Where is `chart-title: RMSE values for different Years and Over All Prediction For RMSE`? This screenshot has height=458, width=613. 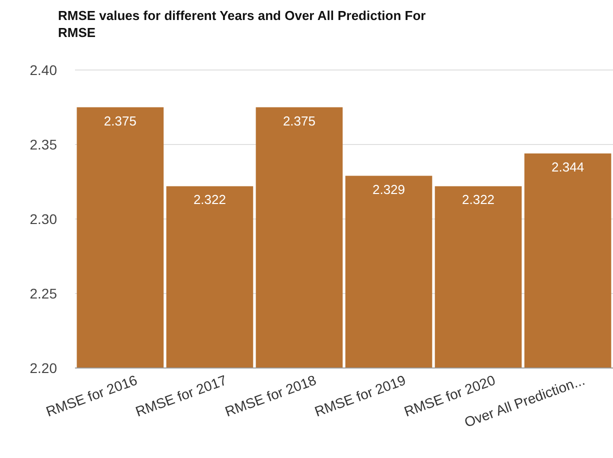
chart-title: RMSE values for different Years and Over All Prediction For RMSE is located at coordinates (242, 24).